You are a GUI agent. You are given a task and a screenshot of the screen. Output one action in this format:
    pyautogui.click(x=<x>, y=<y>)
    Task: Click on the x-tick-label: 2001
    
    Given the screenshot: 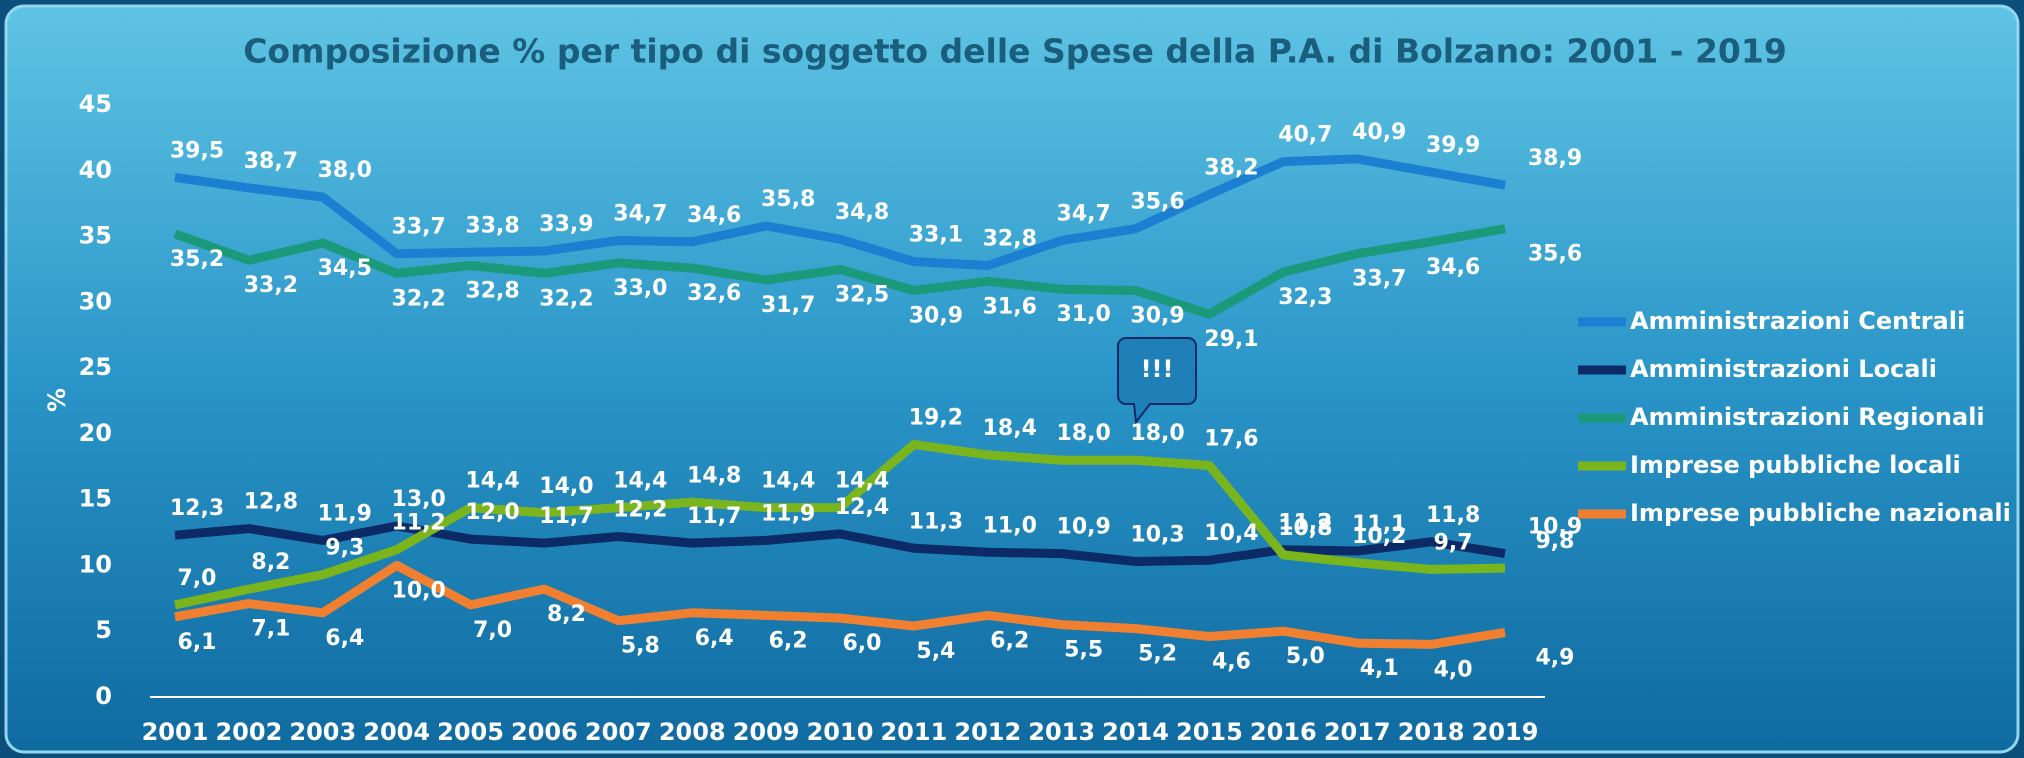 What is the action you would take?
    pyautogui.click(x=175, y=732)
    